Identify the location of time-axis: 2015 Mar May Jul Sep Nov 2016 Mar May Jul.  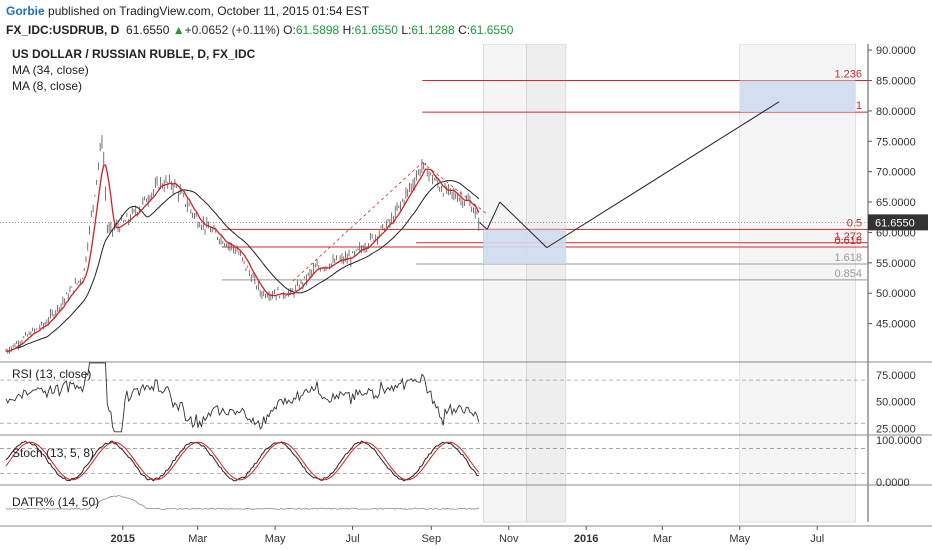
(467, 535).